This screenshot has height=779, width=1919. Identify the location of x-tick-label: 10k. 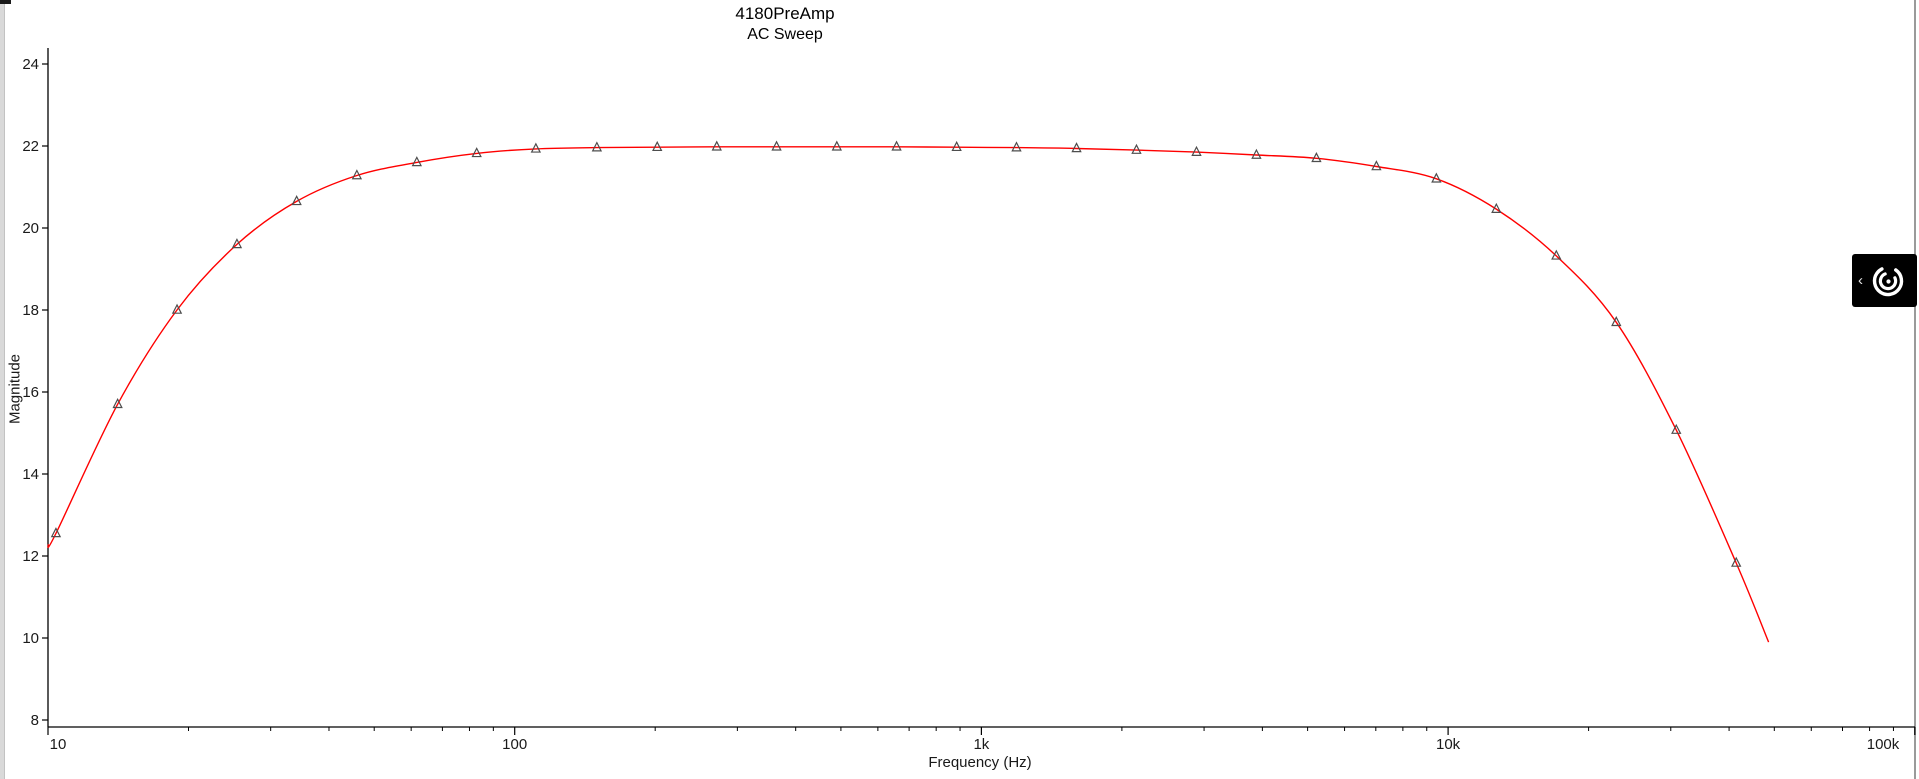
(1448, 744).